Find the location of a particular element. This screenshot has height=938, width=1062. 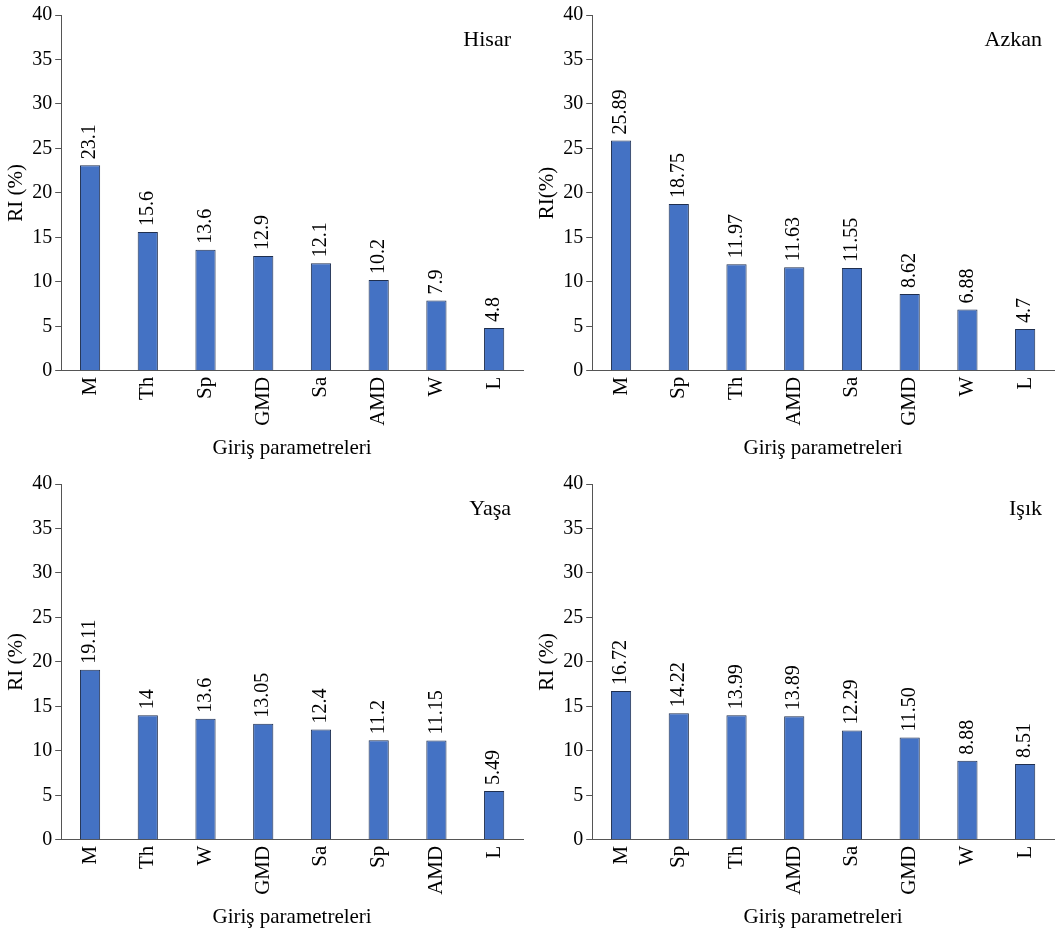

data-label: 13.05 is located at coordinates (261, 695).